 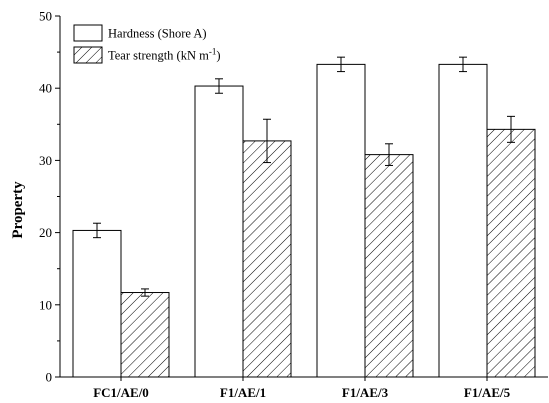 What do you see at coordinates (45, 232) in the screenshot?
I see `y-tick-label: 20` at bounding box center [45, 232].